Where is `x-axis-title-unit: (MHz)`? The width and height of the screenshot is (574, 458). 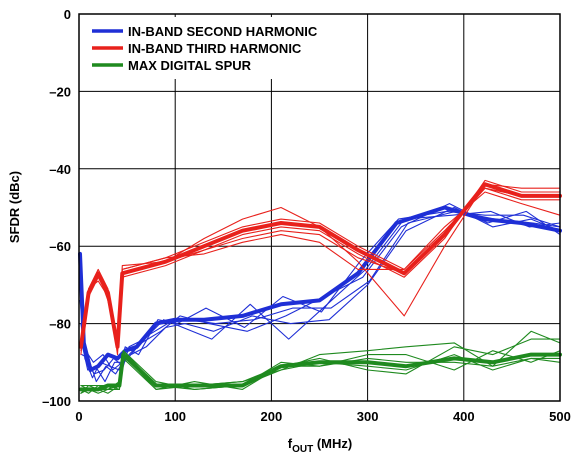
x-axis-title-unit: (MHz) is located at coordinates (332, 443).